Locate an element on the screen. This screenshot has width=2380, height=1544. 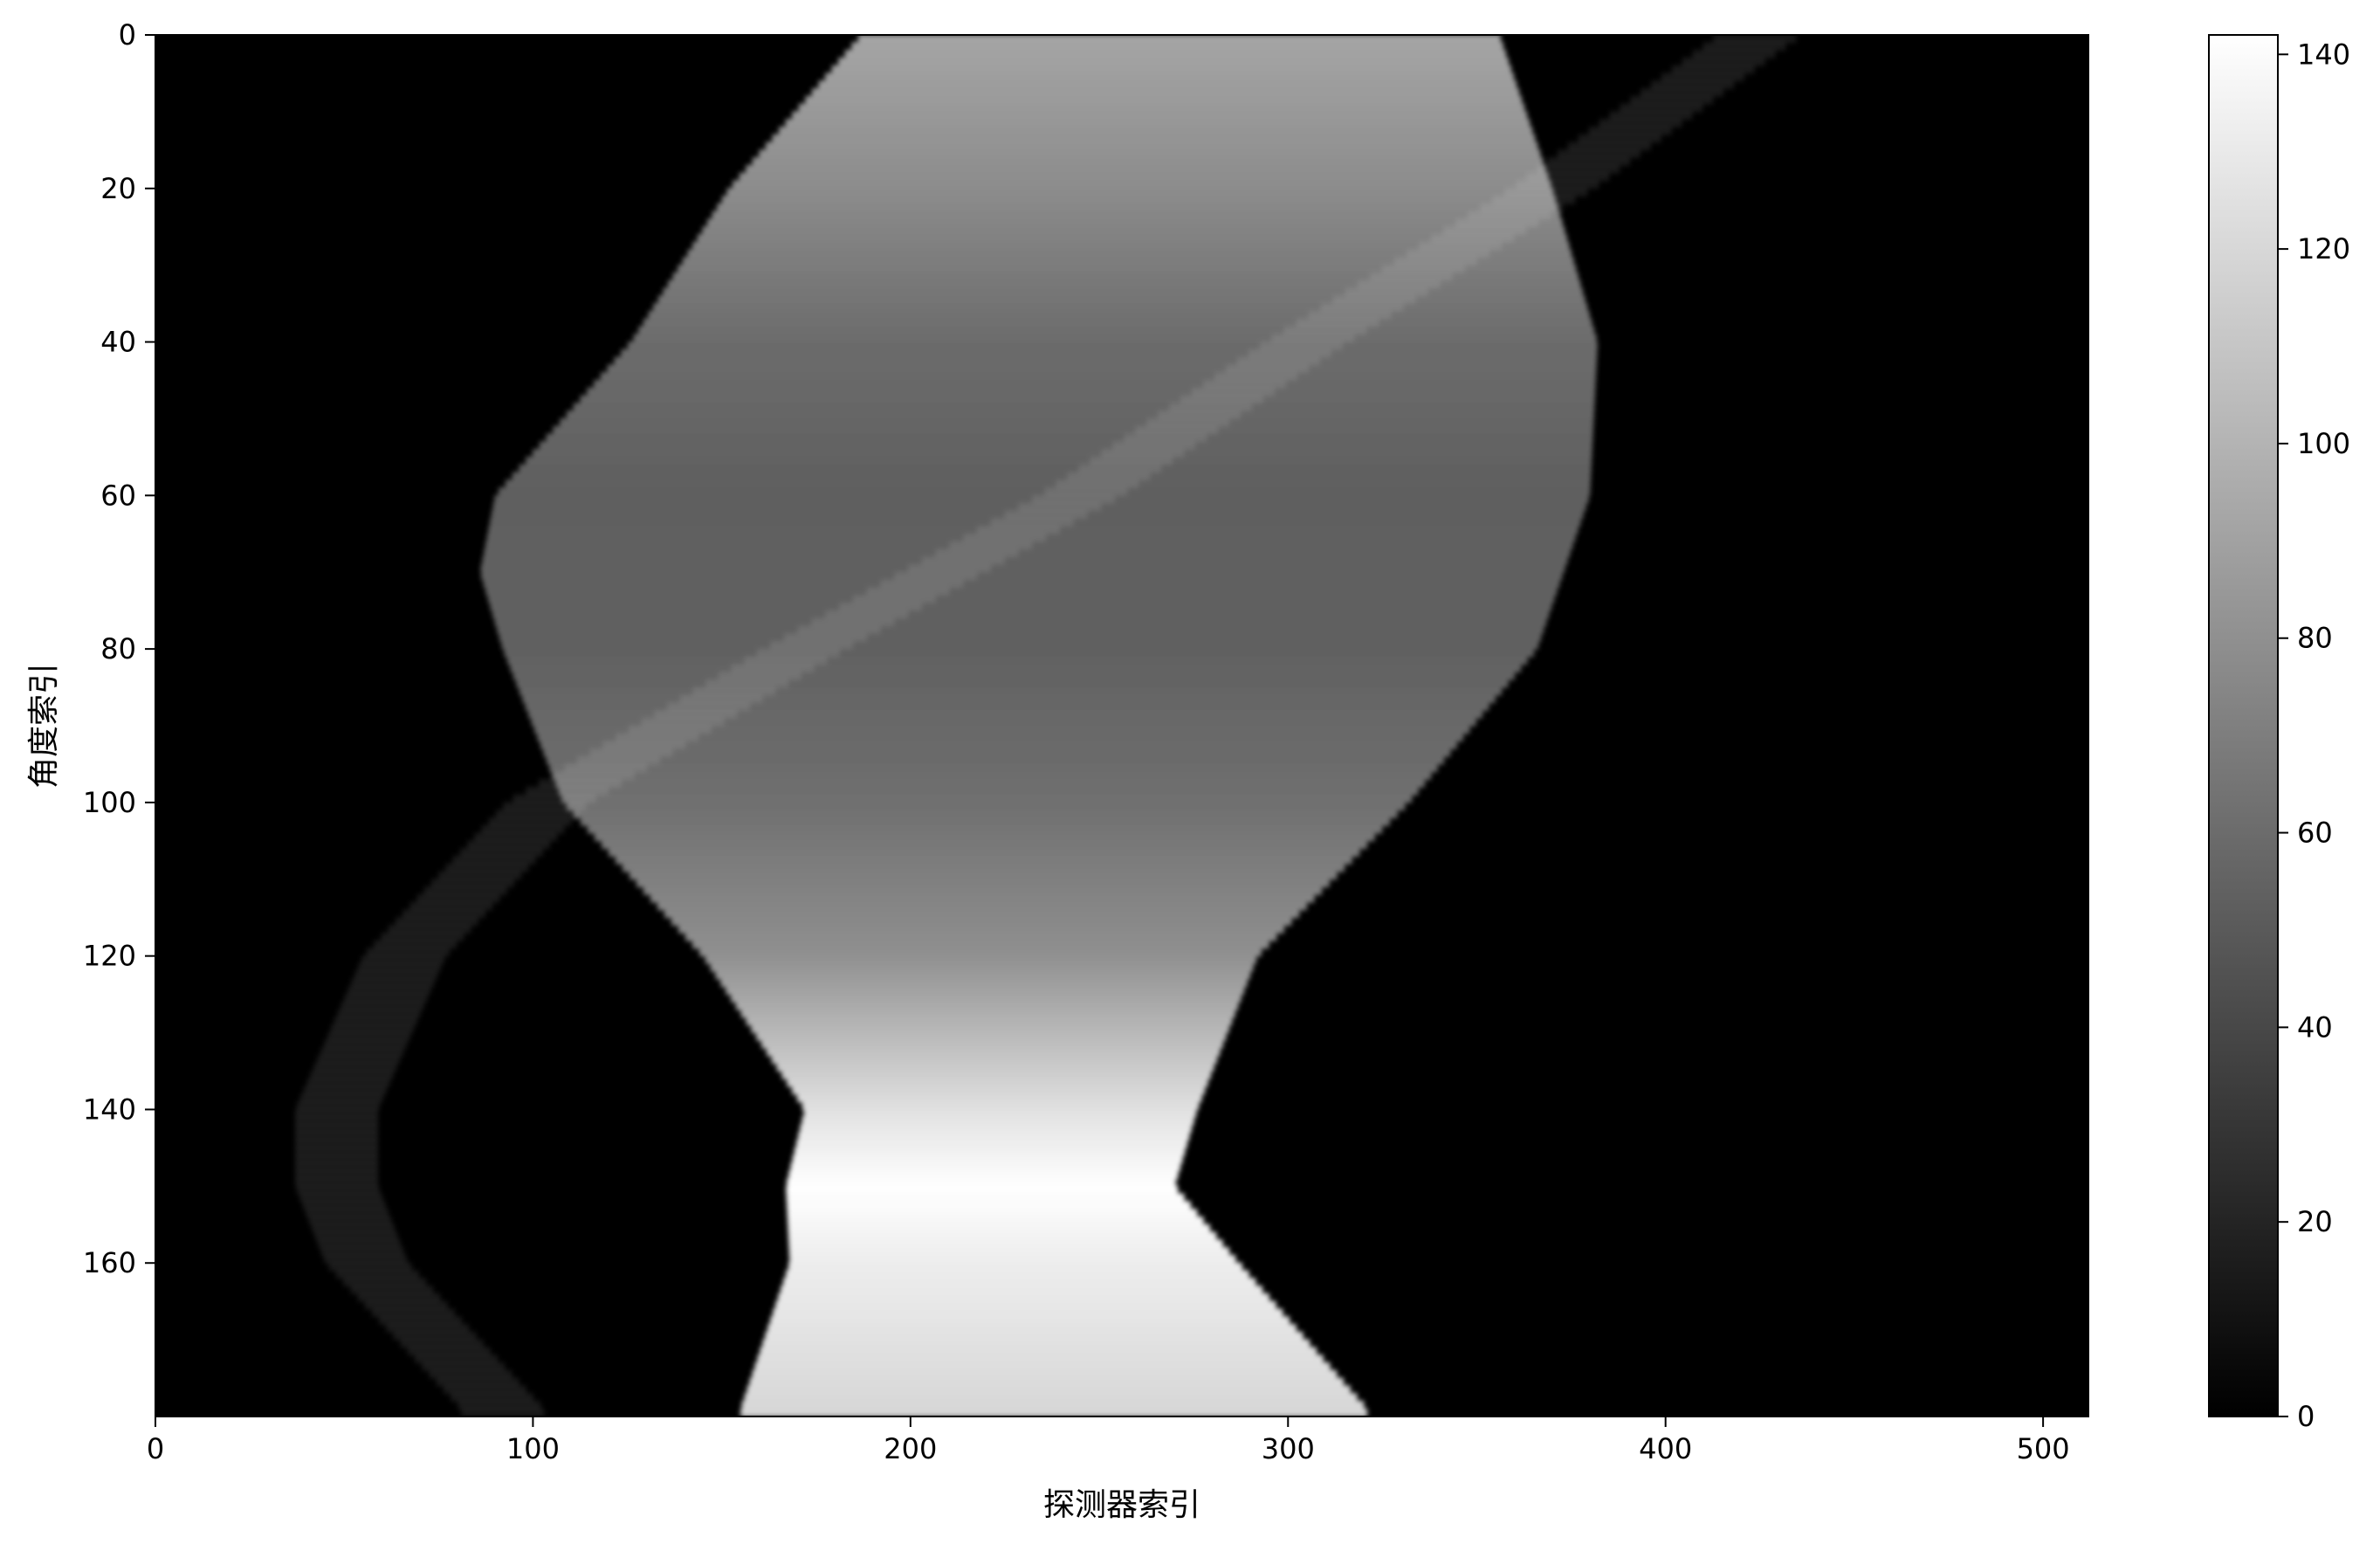
colorbar-tick-label: 100 is located at coordinates (2323, 444).